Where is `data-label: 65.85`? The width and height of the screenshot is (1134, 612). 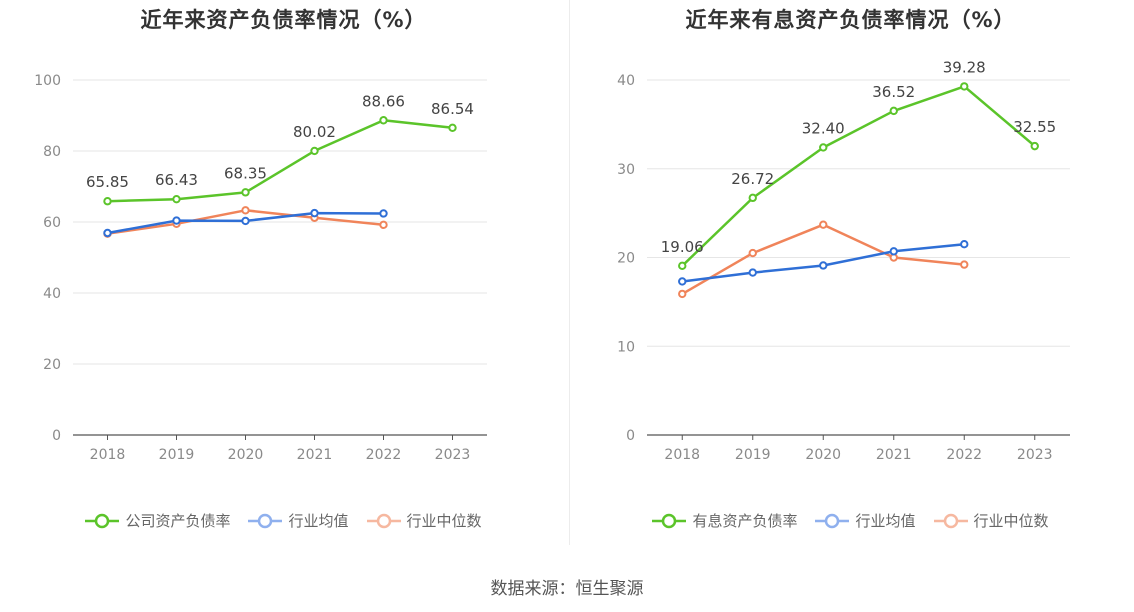
data-label: 65.85 is located at coordinates (107, 182).